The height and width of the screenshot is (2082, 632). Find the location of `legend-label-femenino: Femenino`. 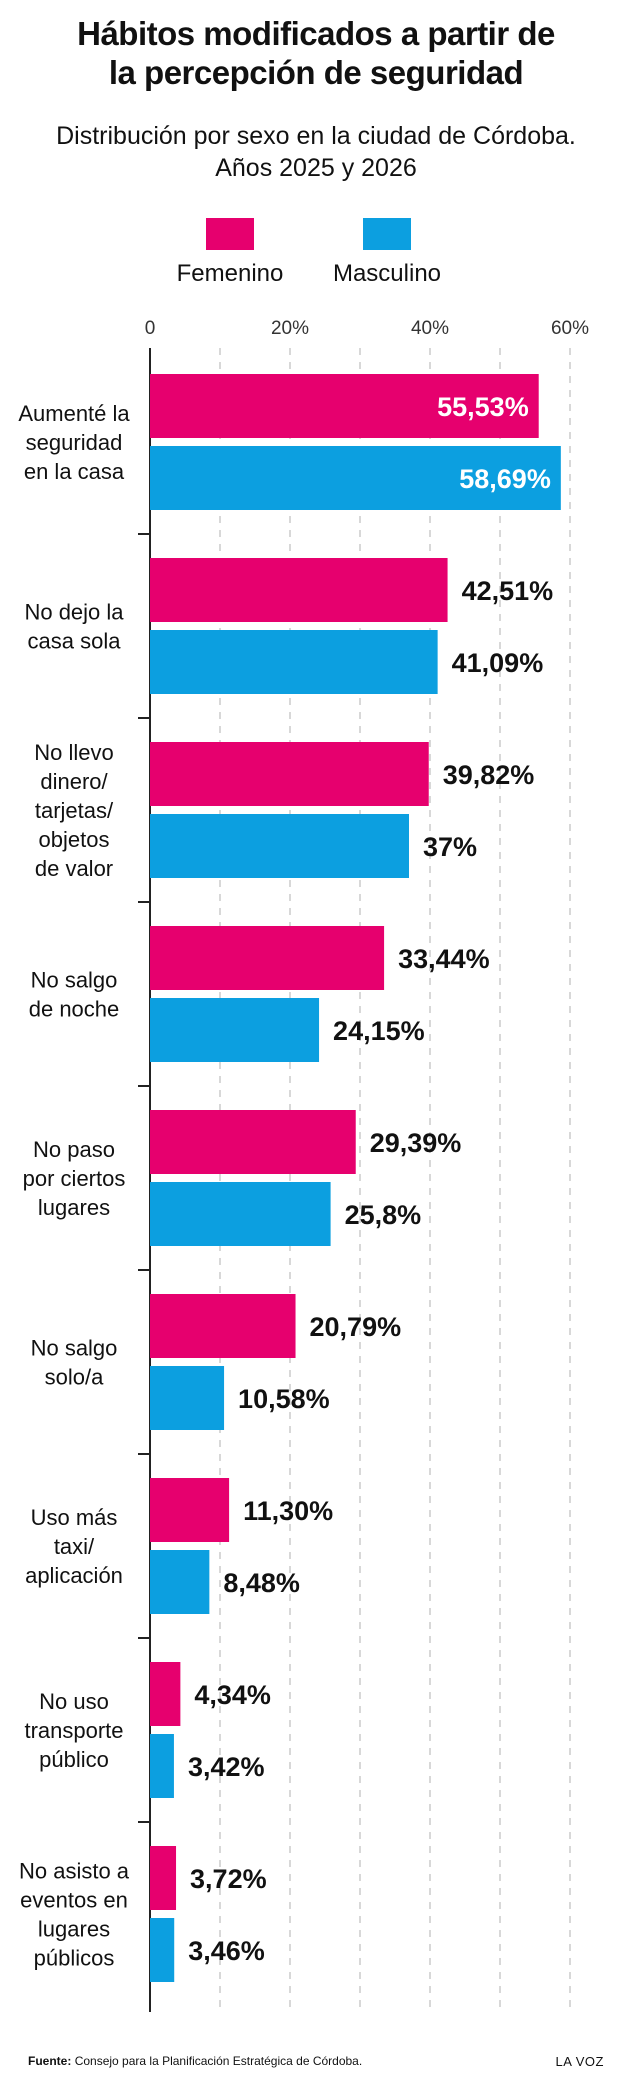

legend-label-femenino: Femenino is located at coordinates (230, 273).